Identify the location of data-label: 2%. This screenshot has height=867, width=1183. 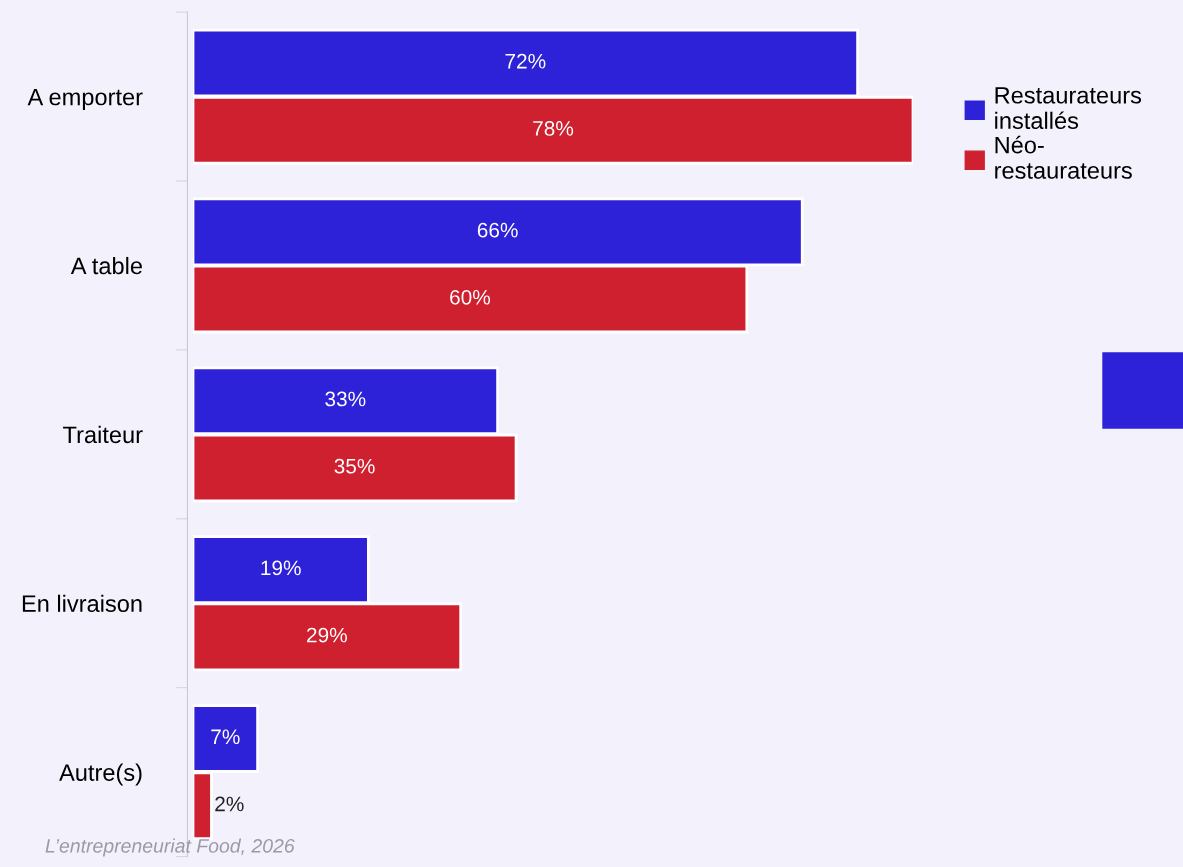
(229, 804).